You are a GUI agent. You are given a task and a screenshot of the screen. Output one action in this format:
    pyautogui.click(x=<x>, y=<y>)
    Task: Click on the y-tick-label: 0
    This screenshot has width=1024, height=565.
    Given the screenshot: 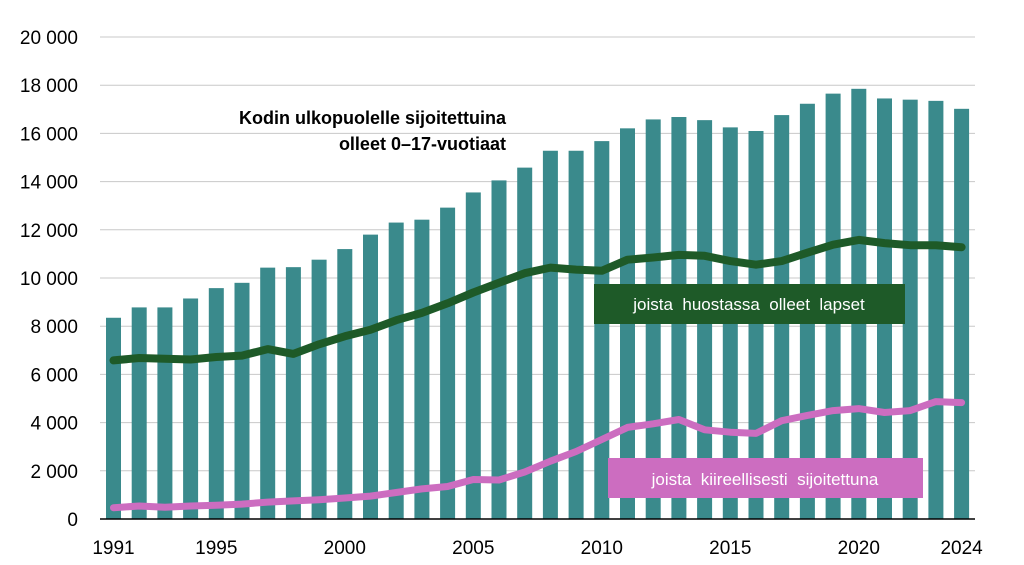 What is the action you would take?
    pyautogui.click(x=72, y=520)
    